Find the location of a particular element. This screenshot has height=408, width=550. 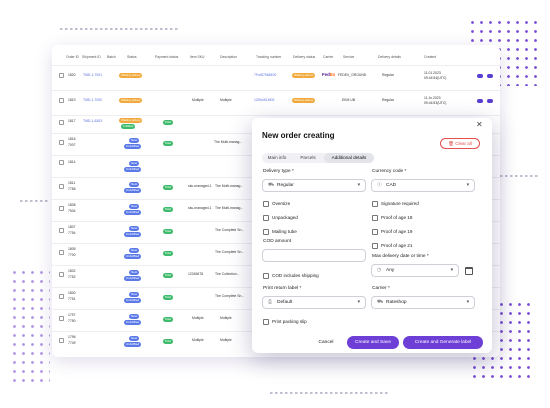

unpackaged-label: Unpackaged is located at coordinates (285, 217).